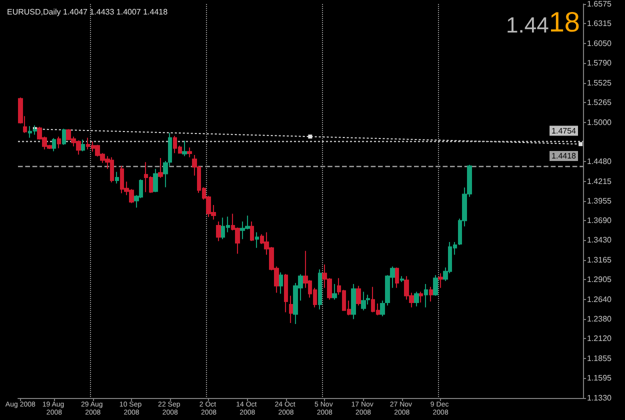  What do you see at coordinates (599, 181) in the screenshot?
I see `y-tick-label: 1.4215` at bounding box center [599, 181].